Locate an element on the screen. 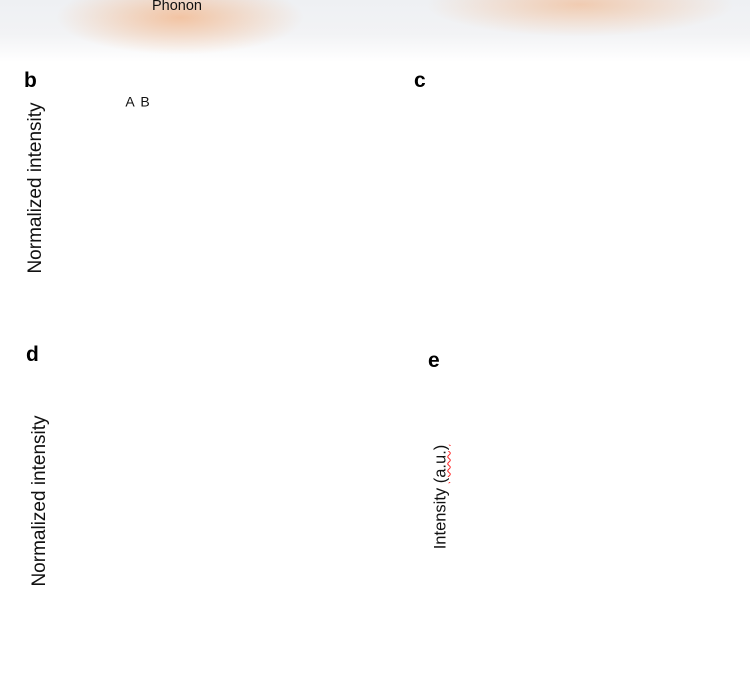 Image resolution: width=750 pixels, height=700 pixels. panel-letter-e: e is located at coordinates (434, 360).